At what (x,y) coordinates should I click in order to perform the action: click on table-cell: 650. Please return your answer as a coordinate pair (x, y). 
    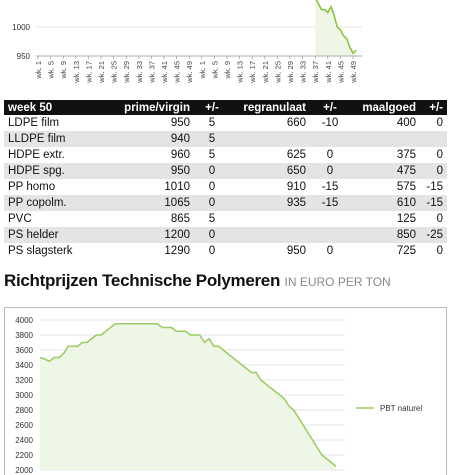
    Looking at the image, I should click on (270, 171).